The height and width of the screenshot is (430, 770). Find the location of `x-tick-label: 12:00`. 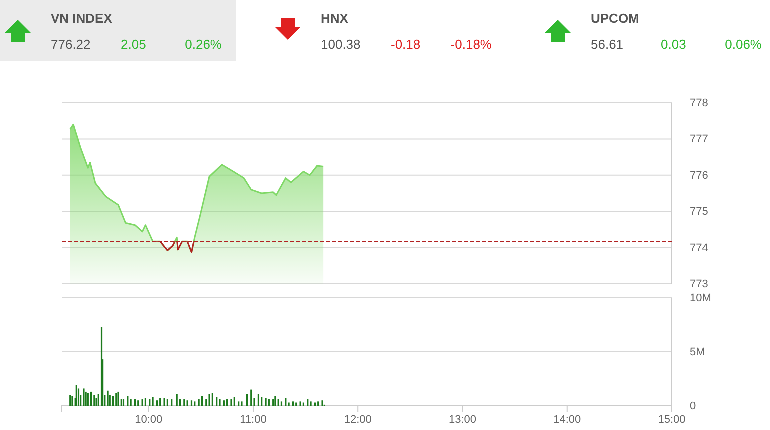

x-tick-label: 12:00 is located at coordinates (358, 420).